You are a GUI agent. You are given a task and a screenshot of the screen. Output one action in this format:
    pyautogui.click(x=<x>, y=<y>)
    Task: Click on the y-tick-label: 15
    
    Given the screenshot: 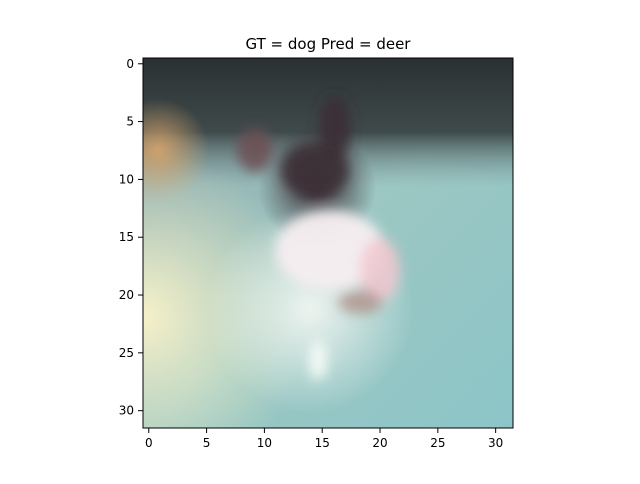 What is the action you would take?
    pyautogui.click(x=126, y=237)
    